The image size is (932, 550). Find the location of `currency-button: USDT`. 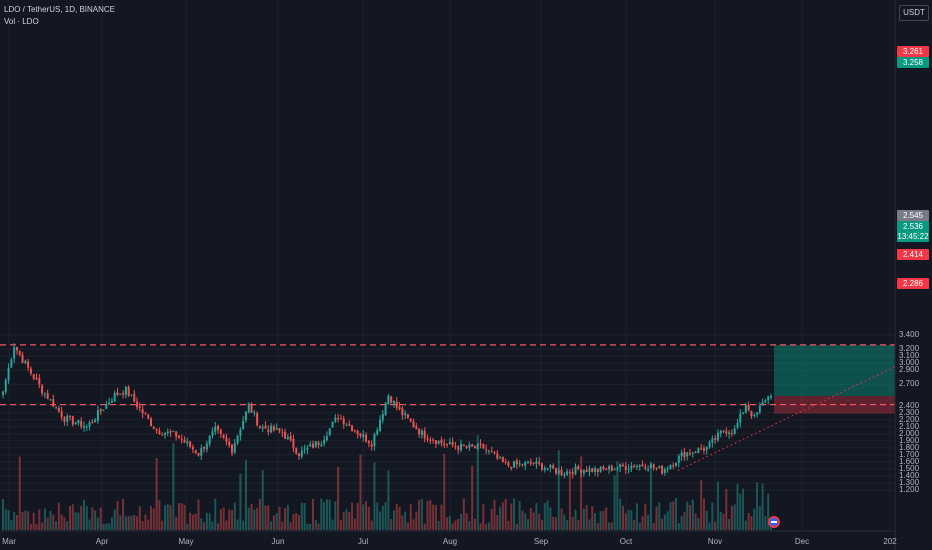

currency-button: USDT is located at coordinates (914, 13).